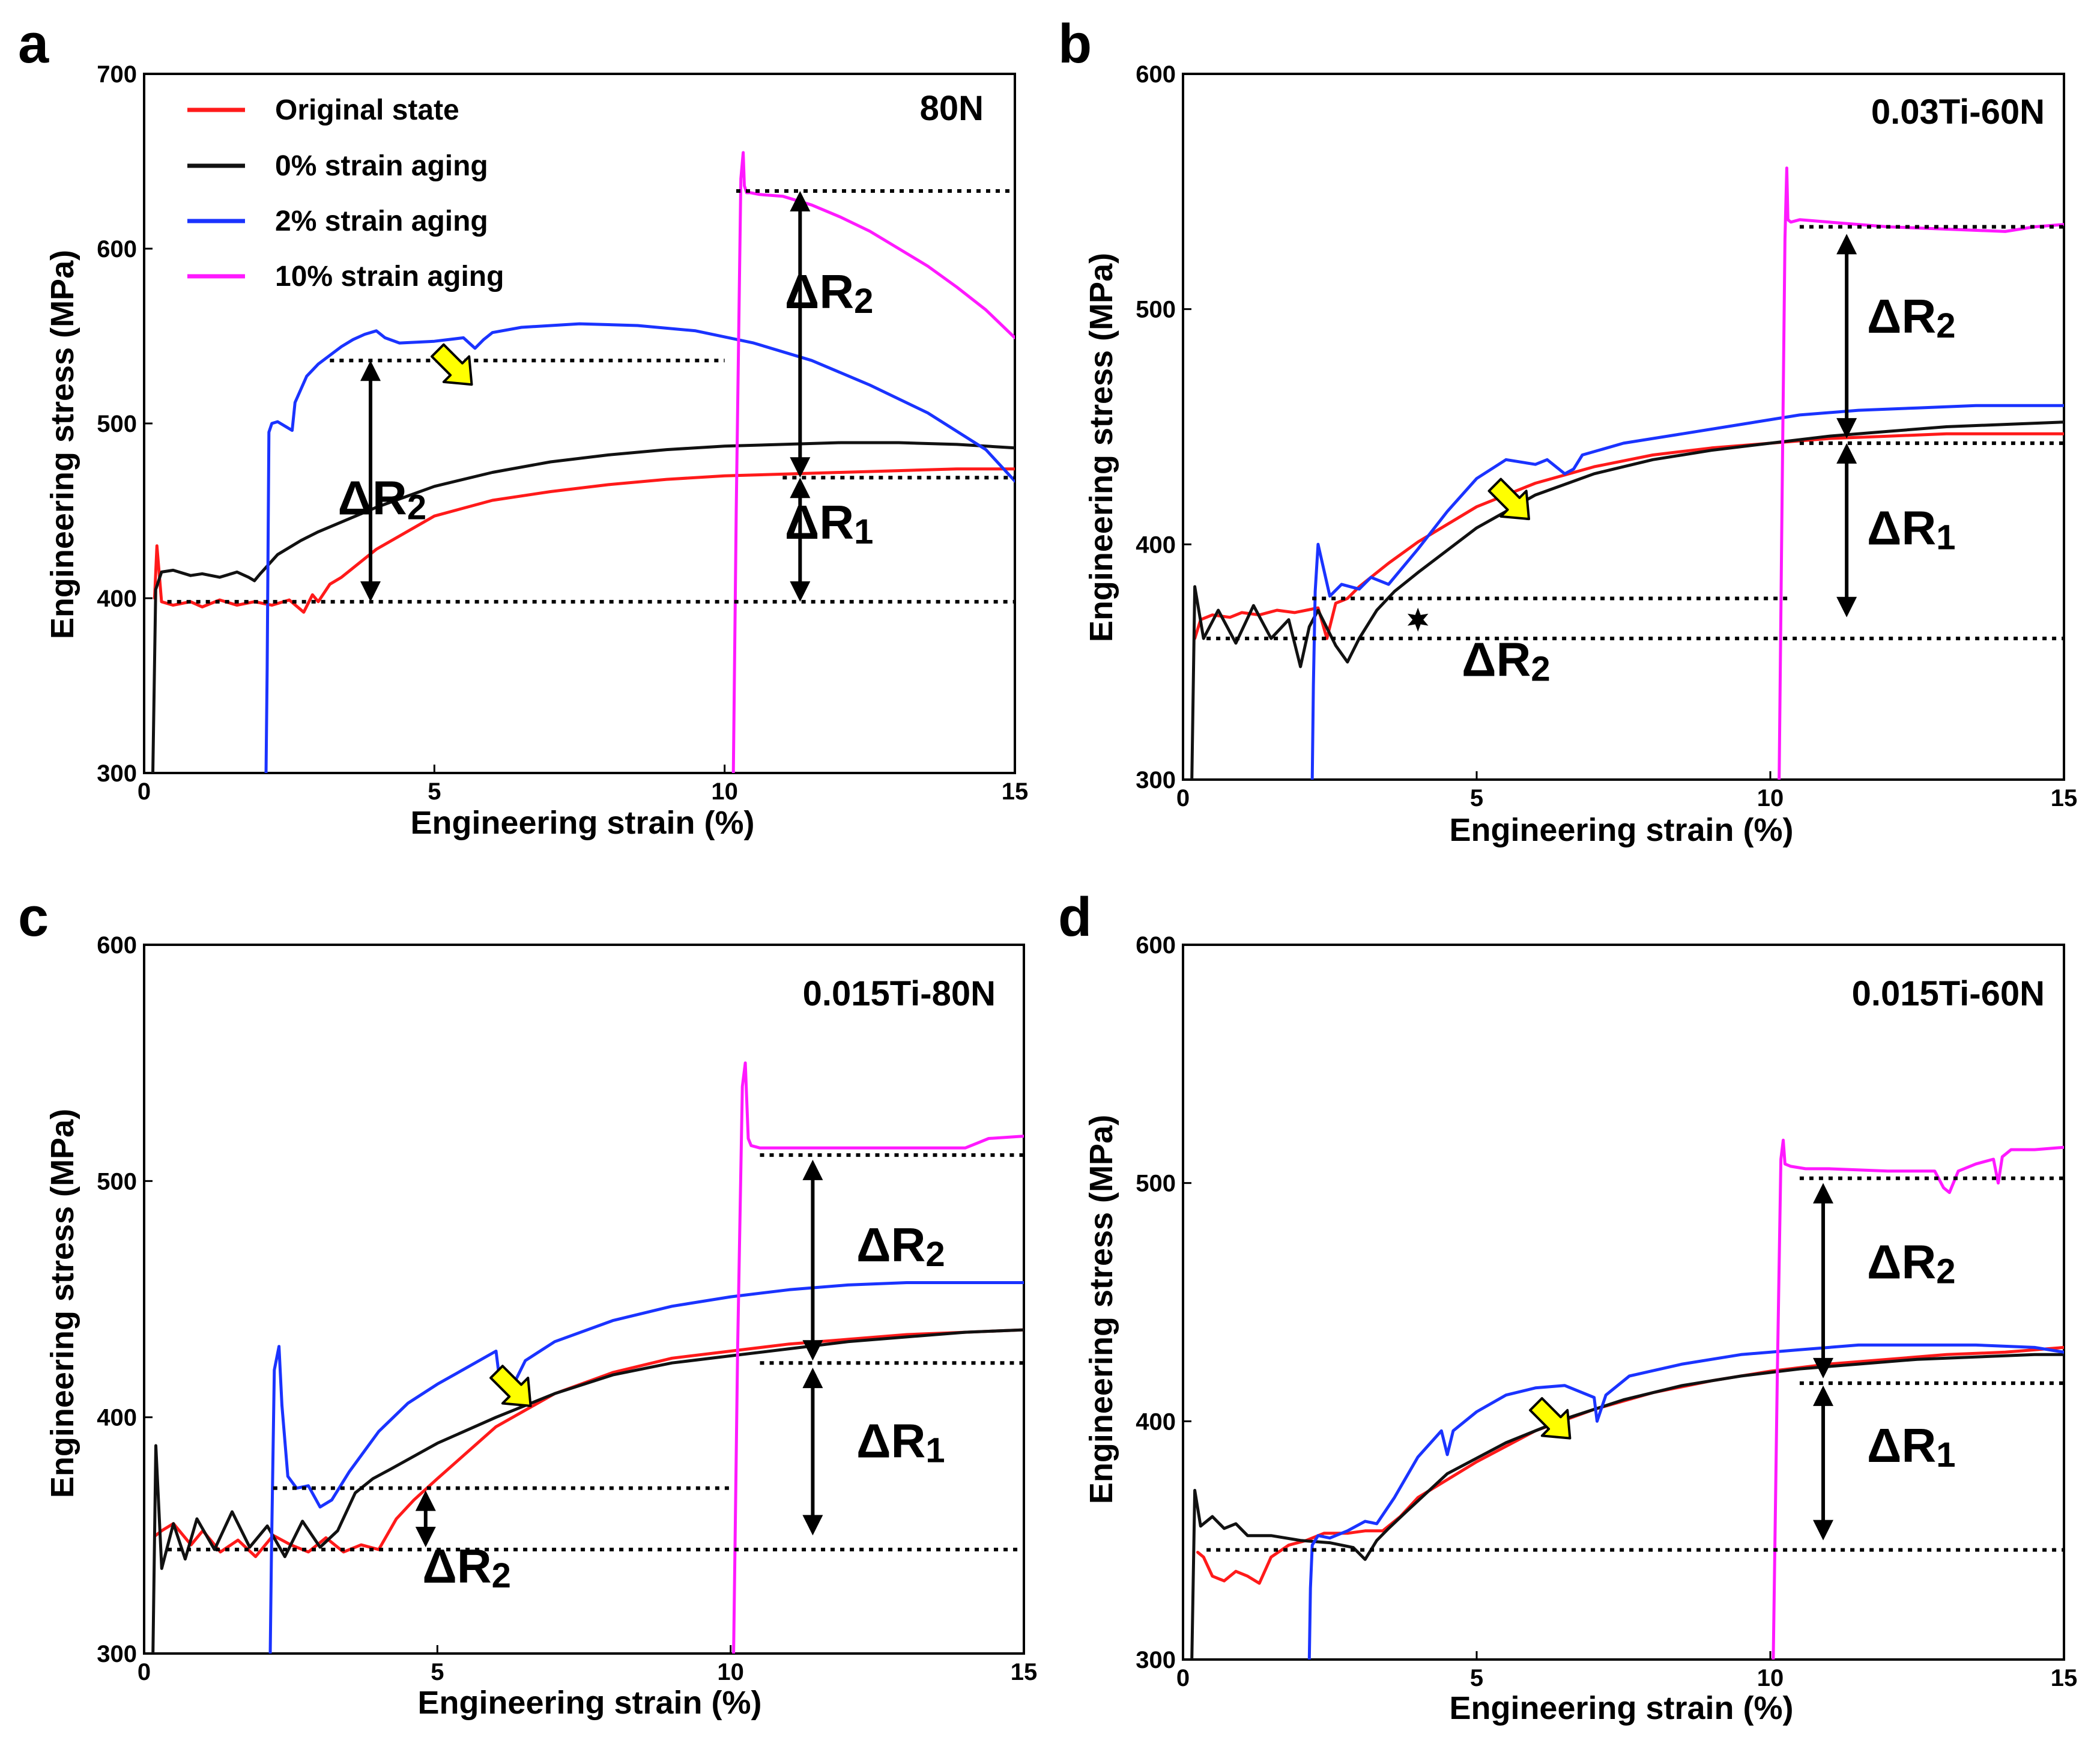  I want to click on panel-letter-b: b, so click(1075, 43).